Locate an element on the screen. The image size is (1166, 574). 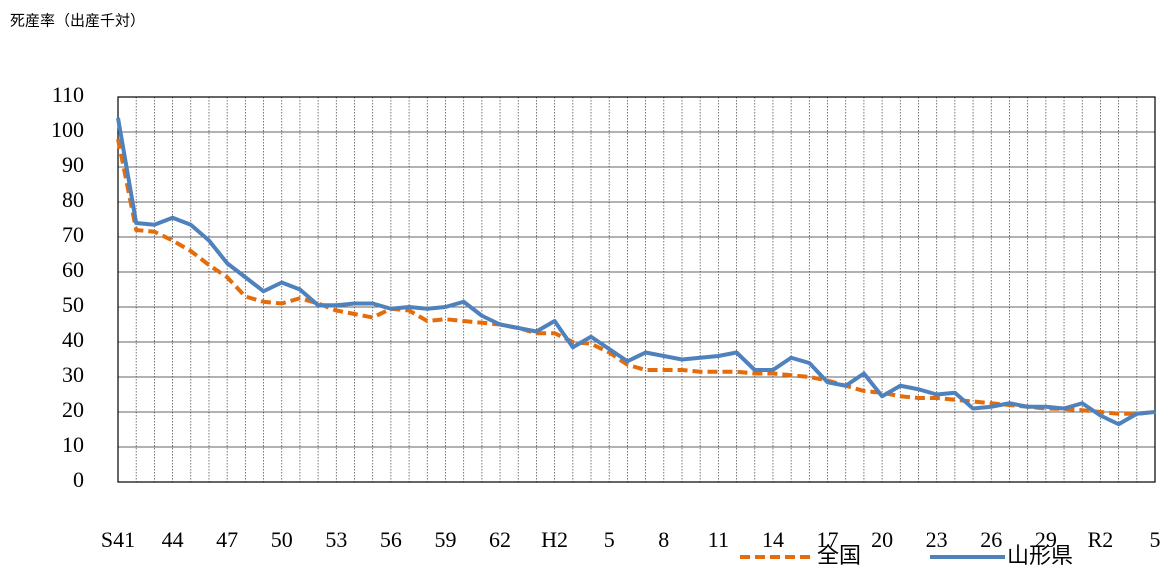
y-tick-label: 10 is located at coordinates (73, 444).